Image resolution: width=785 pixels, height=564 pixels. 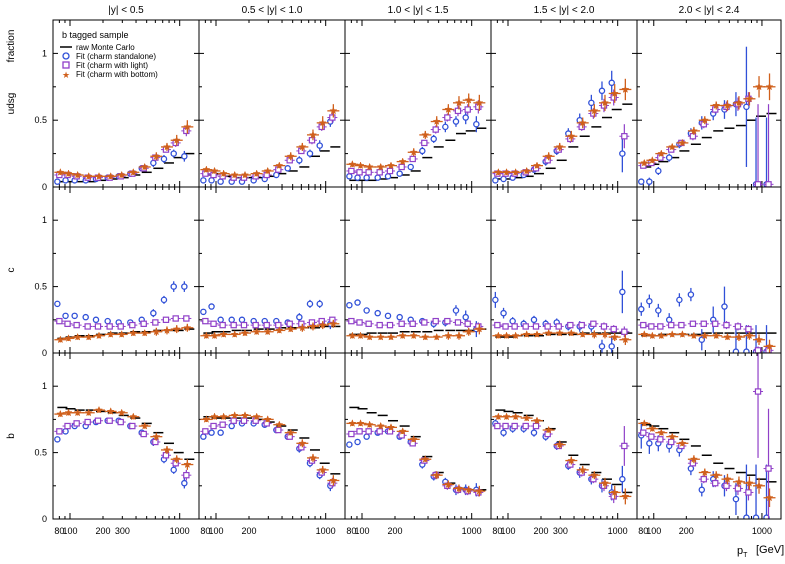 What do you see at coordinates (11, 270) in the screenshot?
I see `row-label: c` at bounding box center [11, 270].